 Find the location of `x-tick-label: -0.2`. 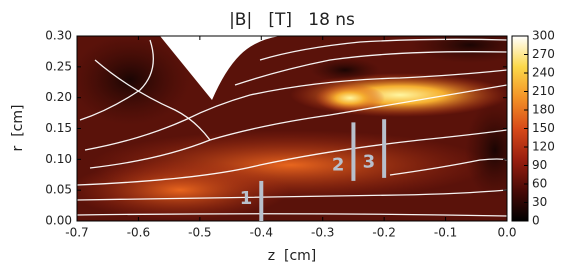

x-tick-label: -0.2 is located at coordinates (383, 233).